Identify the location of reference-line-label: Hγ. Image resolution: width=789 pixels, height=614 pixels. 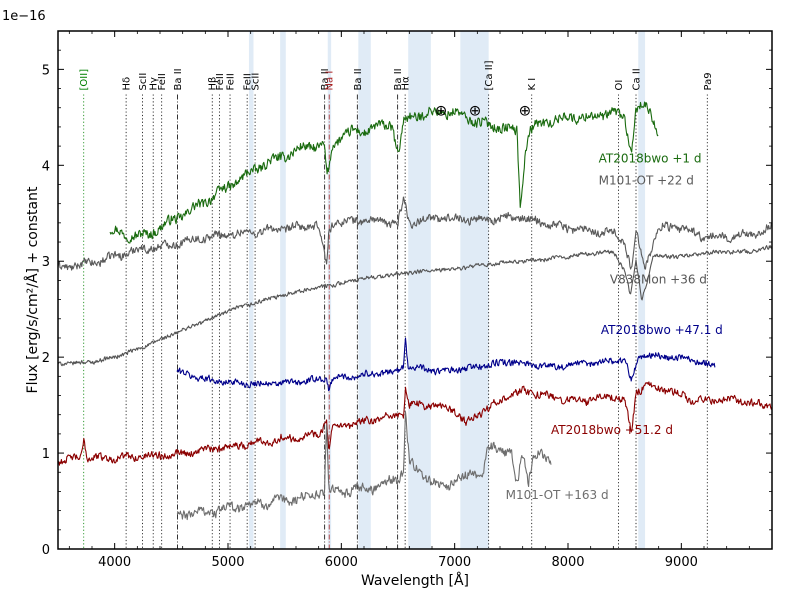
(154, 84).